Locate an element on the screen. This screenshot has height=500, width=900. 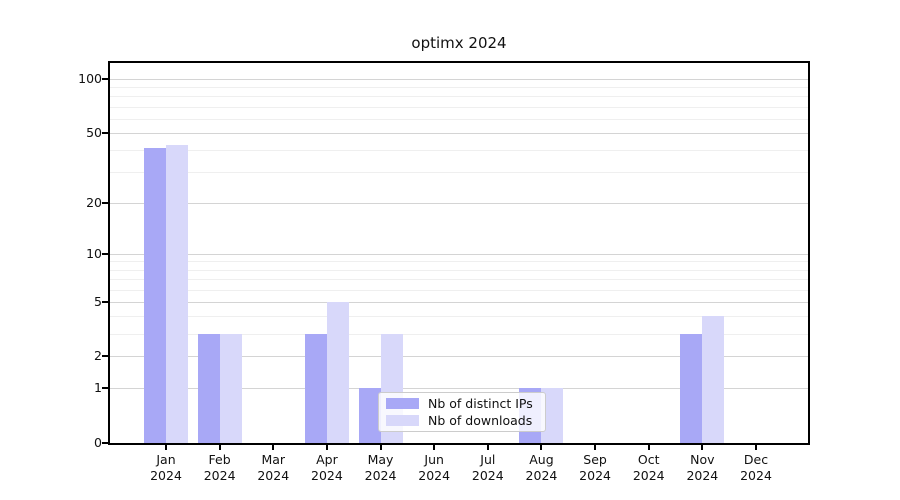
bar-nb-of-distinct-ips-feb is located at coordinates (208, 388).